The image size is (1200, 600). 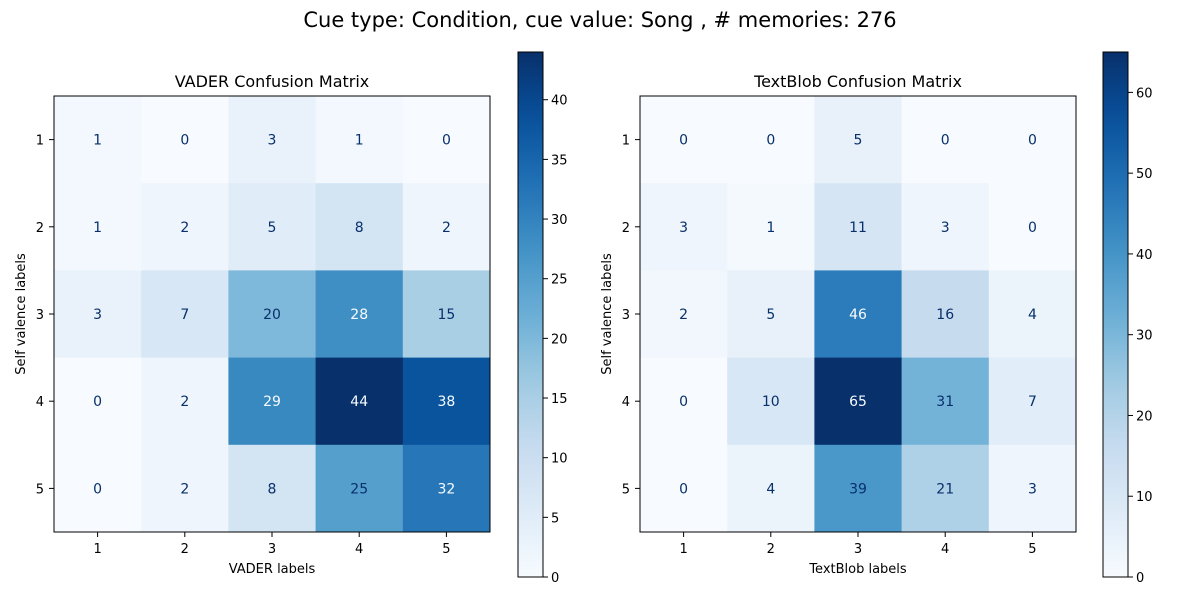 I want to click on cell-value-label: 65, so click(x=858, y=402).